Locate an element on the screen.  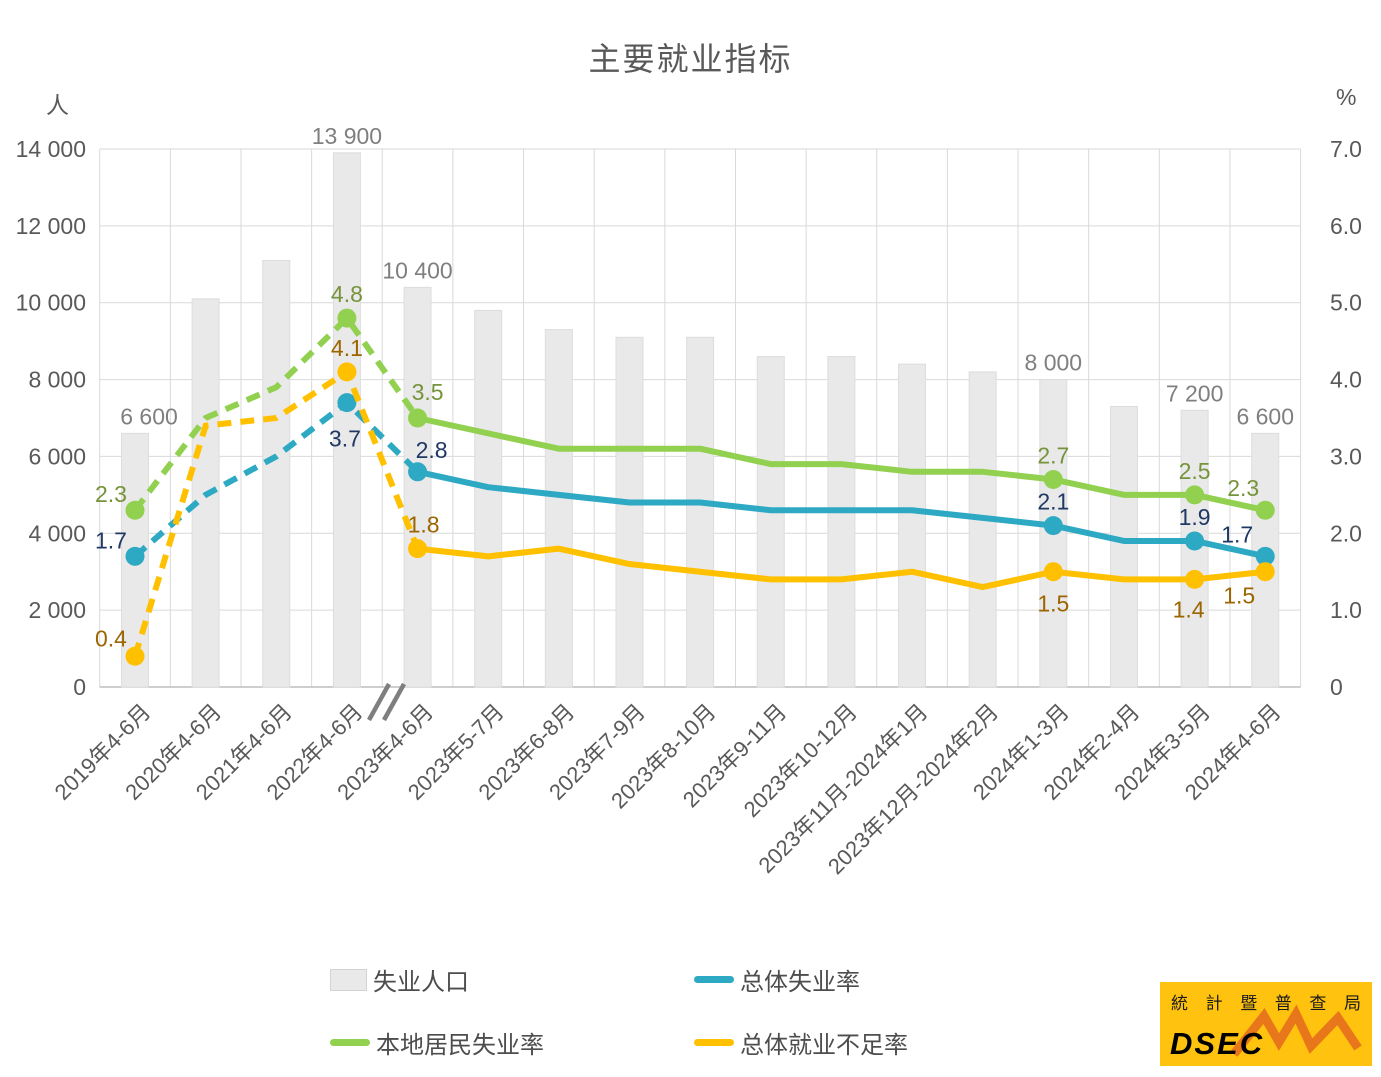
legend-label: 本地居民失业率 is located at coordinates (460, 1045).